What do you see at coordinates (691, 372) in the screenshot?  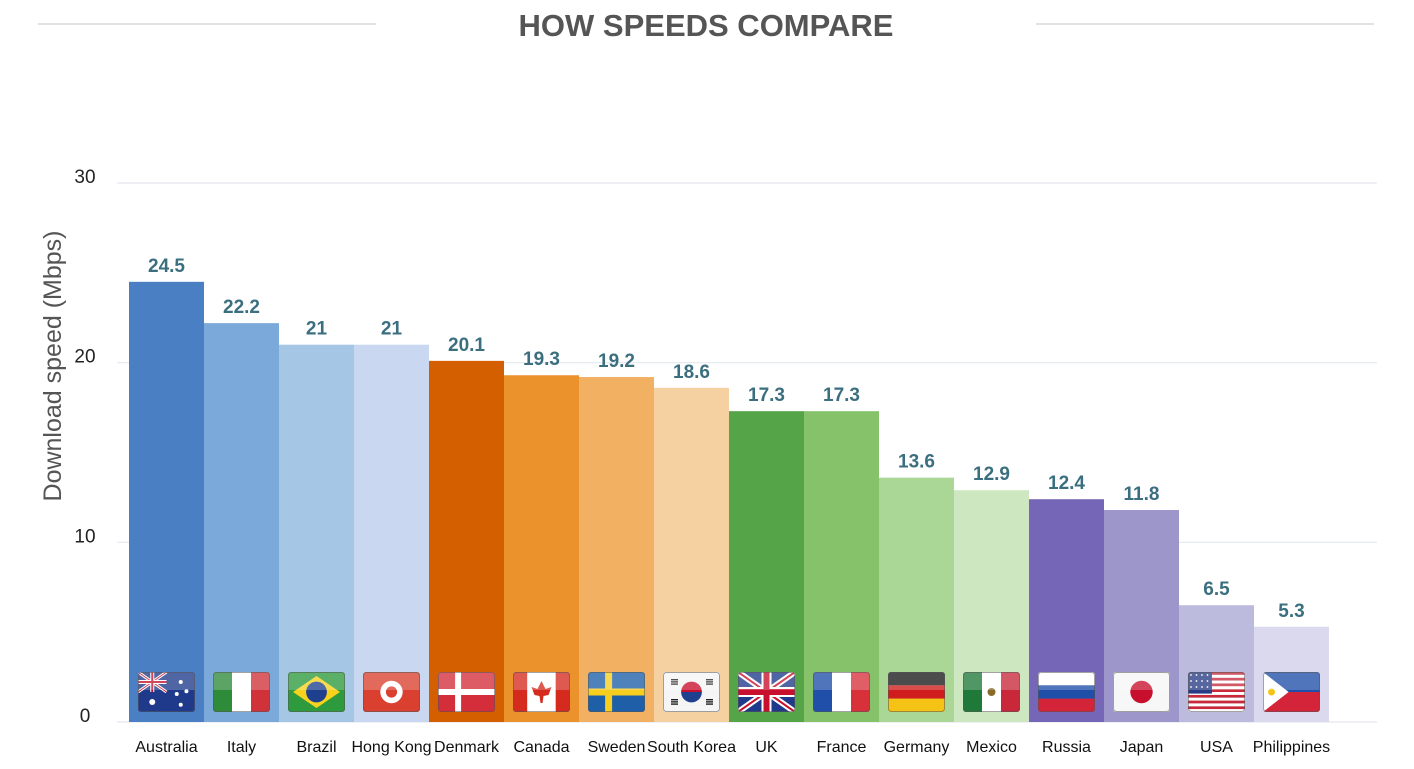 I see `value-label-south-korea: 18.6` at bounding box center [691, 372].